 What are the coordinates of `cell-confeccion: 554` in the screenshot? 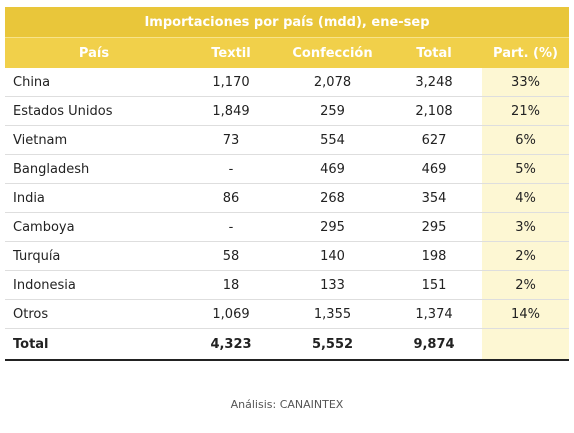 It's located at (332, 140).